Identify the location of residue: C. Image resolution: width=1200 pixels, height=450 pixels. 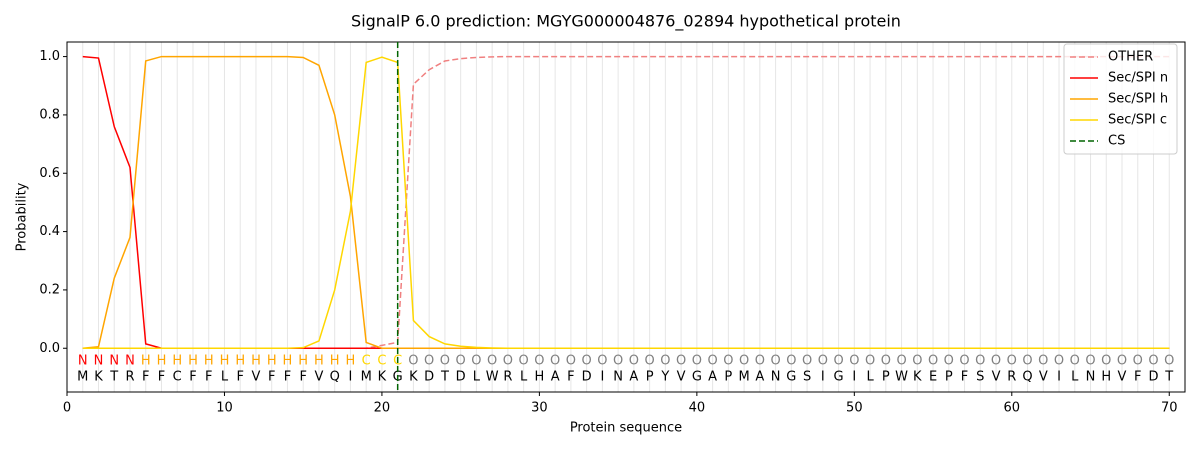
(177, 377).